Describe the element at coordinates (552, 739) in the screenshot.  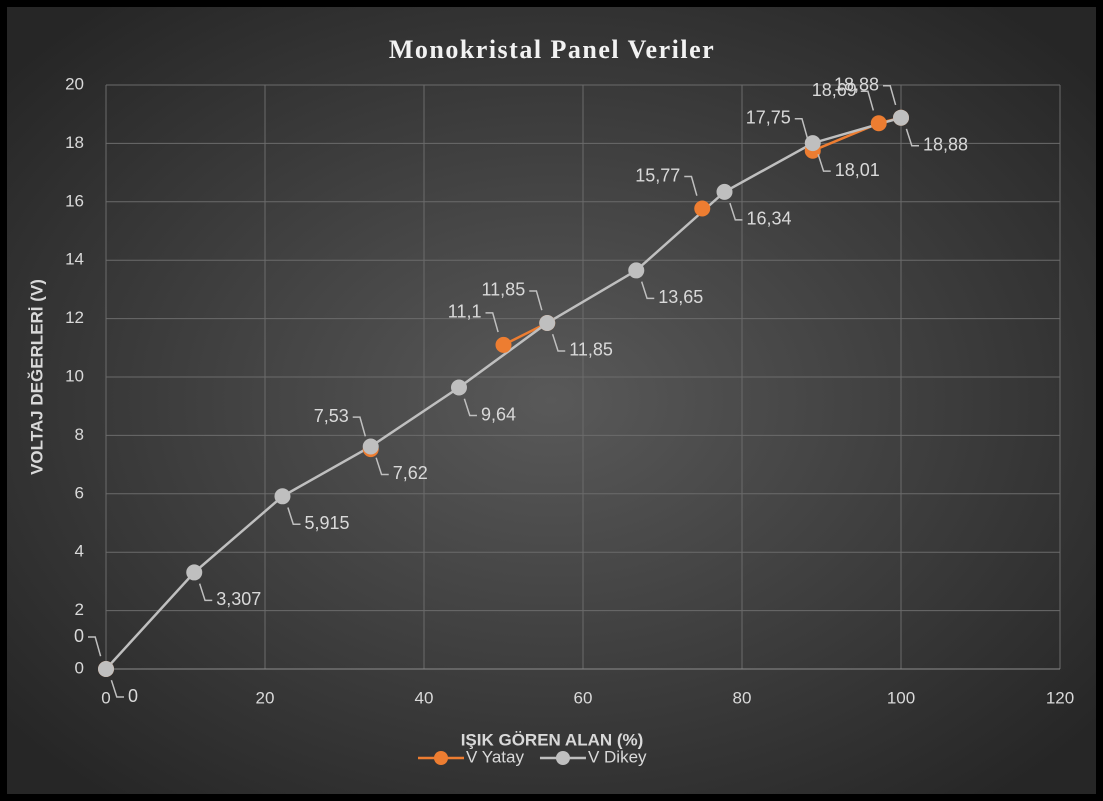
I see `x-axis-title: IŞIK GÖREN ALAN (%)` at that location.